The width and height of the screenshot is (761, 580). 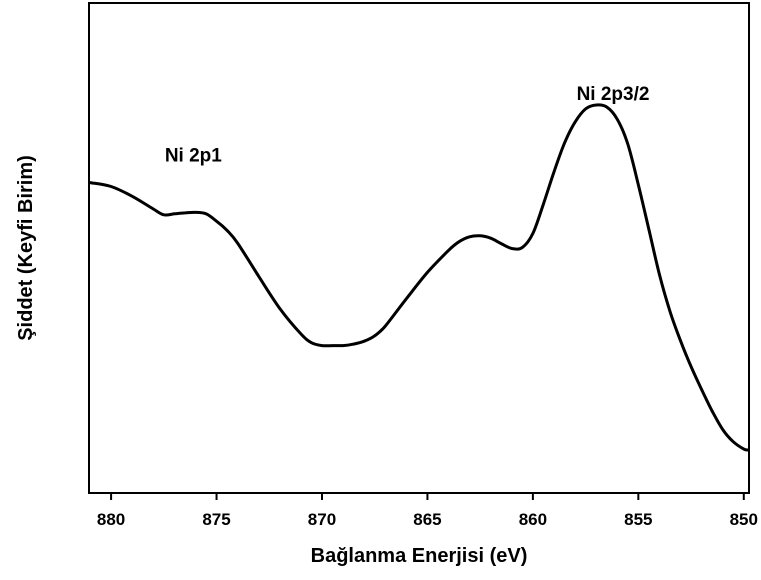 I want to click on x-tick-label: 870, so click(x=322, y=519).